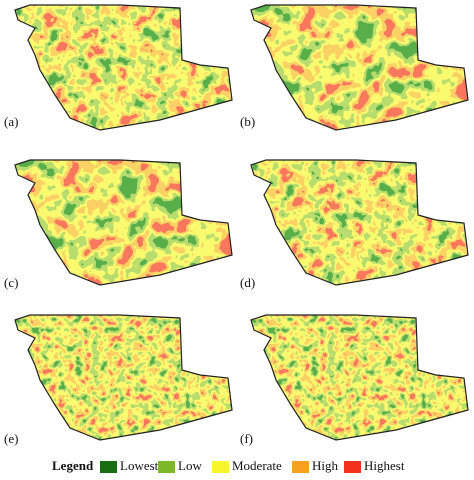  What do you see at coordinates (190, 465) in the screenshot?
I see `legend-label: Low` at bounding box center [190, 465].